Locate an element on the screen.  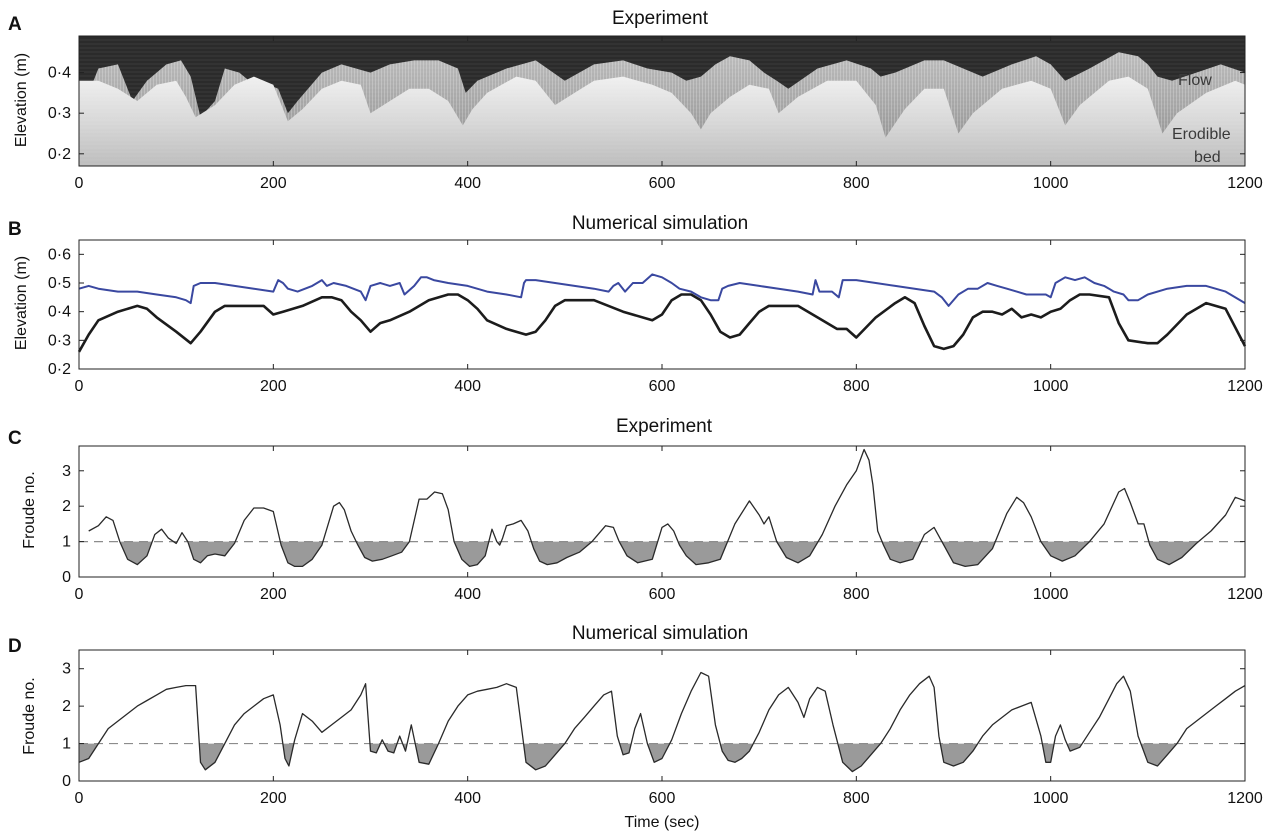
panel-a-image is located at coordinates (662, 101).